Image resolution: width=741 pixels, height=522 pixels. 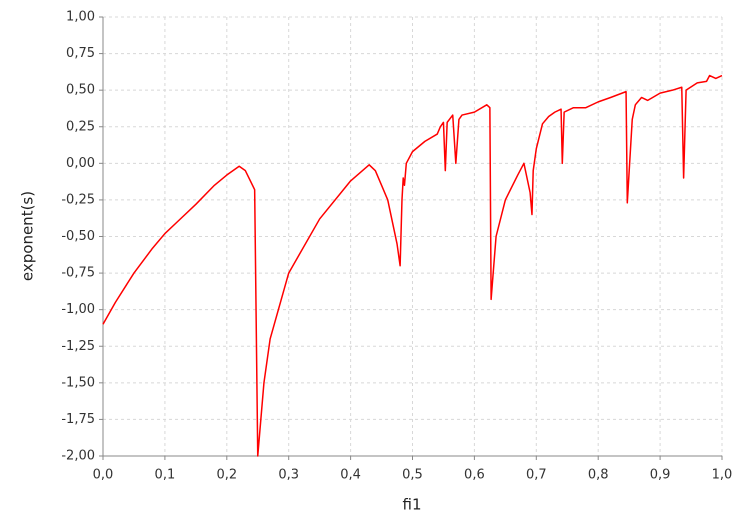 I want to click on y-tick-label: -0,50, so click(x=78, y=236).